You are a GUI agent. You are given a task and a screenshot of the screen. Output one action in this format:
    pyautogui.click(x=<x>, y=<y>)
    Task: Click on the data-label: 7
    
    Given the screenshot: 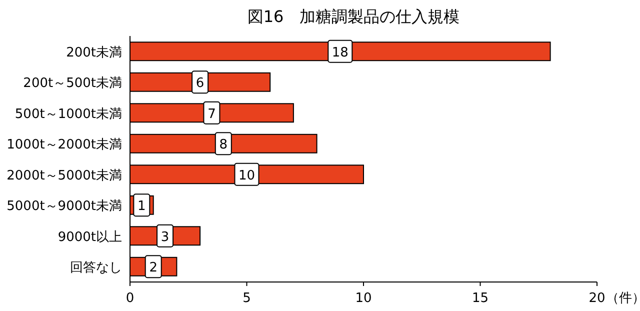 What is the action you would take?
    pyautogui.click(x=212, y=114)
    